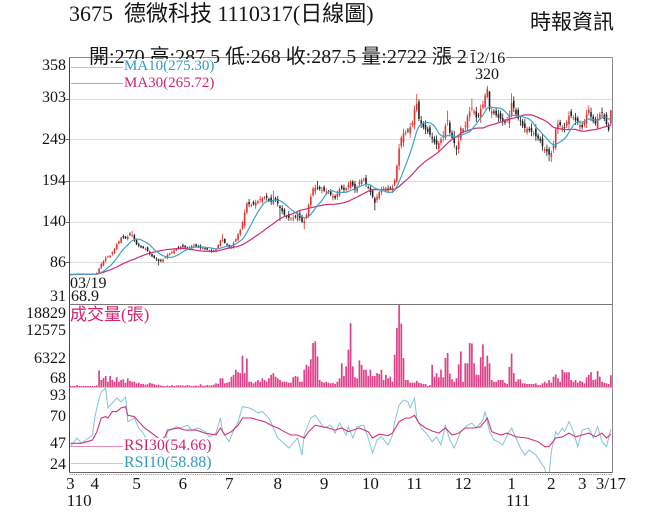 The width and height of the screenshot is (656, 525). I want to click on month-tick-label: 6, so click(183, 483).